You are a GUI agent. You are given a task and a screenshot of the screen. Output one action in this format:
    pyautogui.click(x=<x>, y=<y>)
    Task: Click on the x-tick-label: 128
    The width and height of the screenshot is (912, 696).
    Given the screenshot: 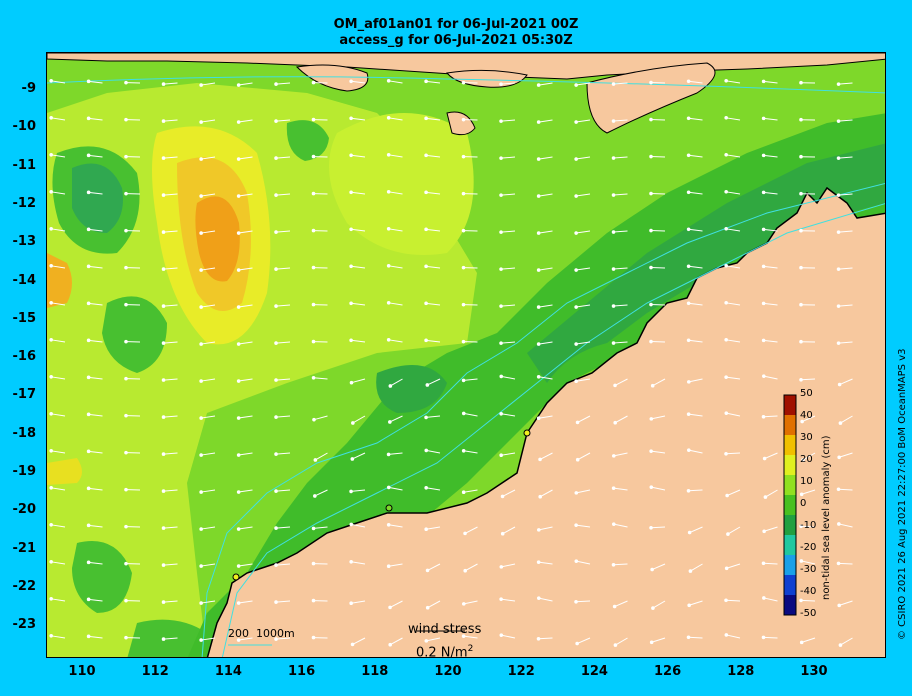 What is the action you would take?
    pyautogui.click(x=741, y=671)
    